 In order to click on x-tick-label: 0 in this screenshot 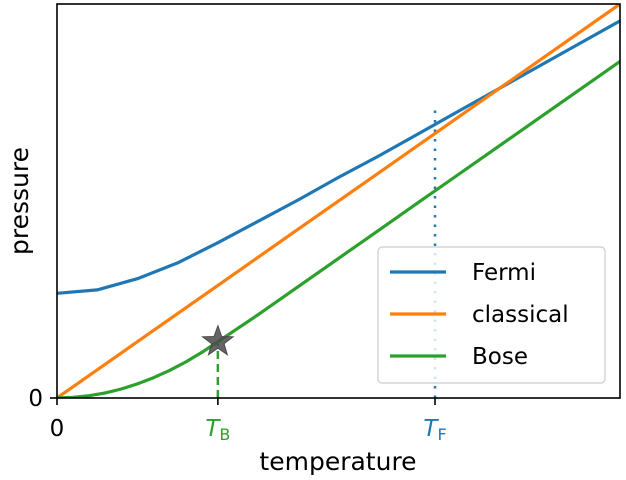, I will do `click(57, 429)`.